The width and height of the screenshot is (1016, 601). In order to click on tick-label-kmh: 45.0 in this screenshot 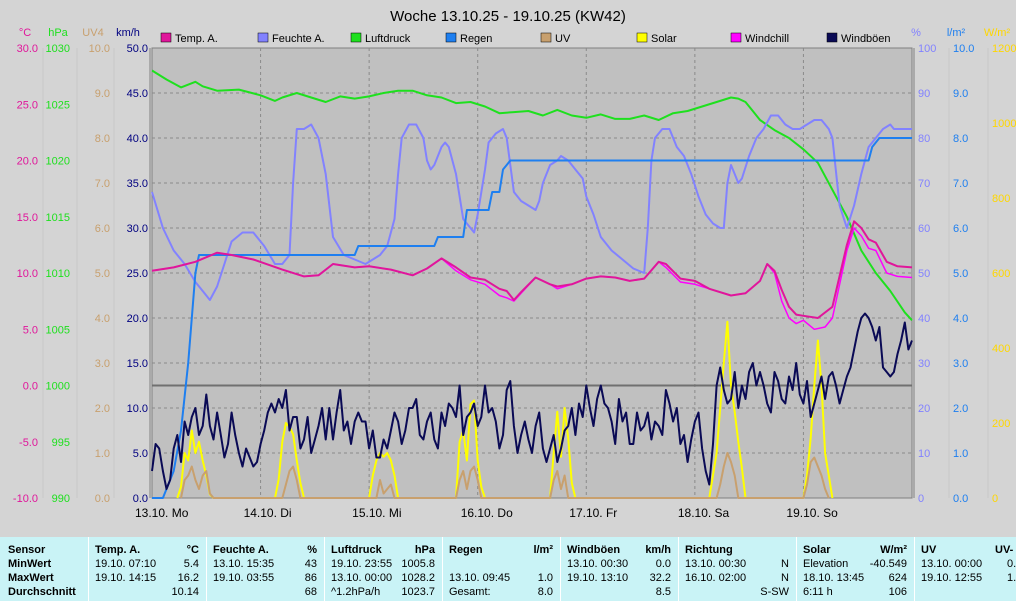, I will do `click(137, 94)`.